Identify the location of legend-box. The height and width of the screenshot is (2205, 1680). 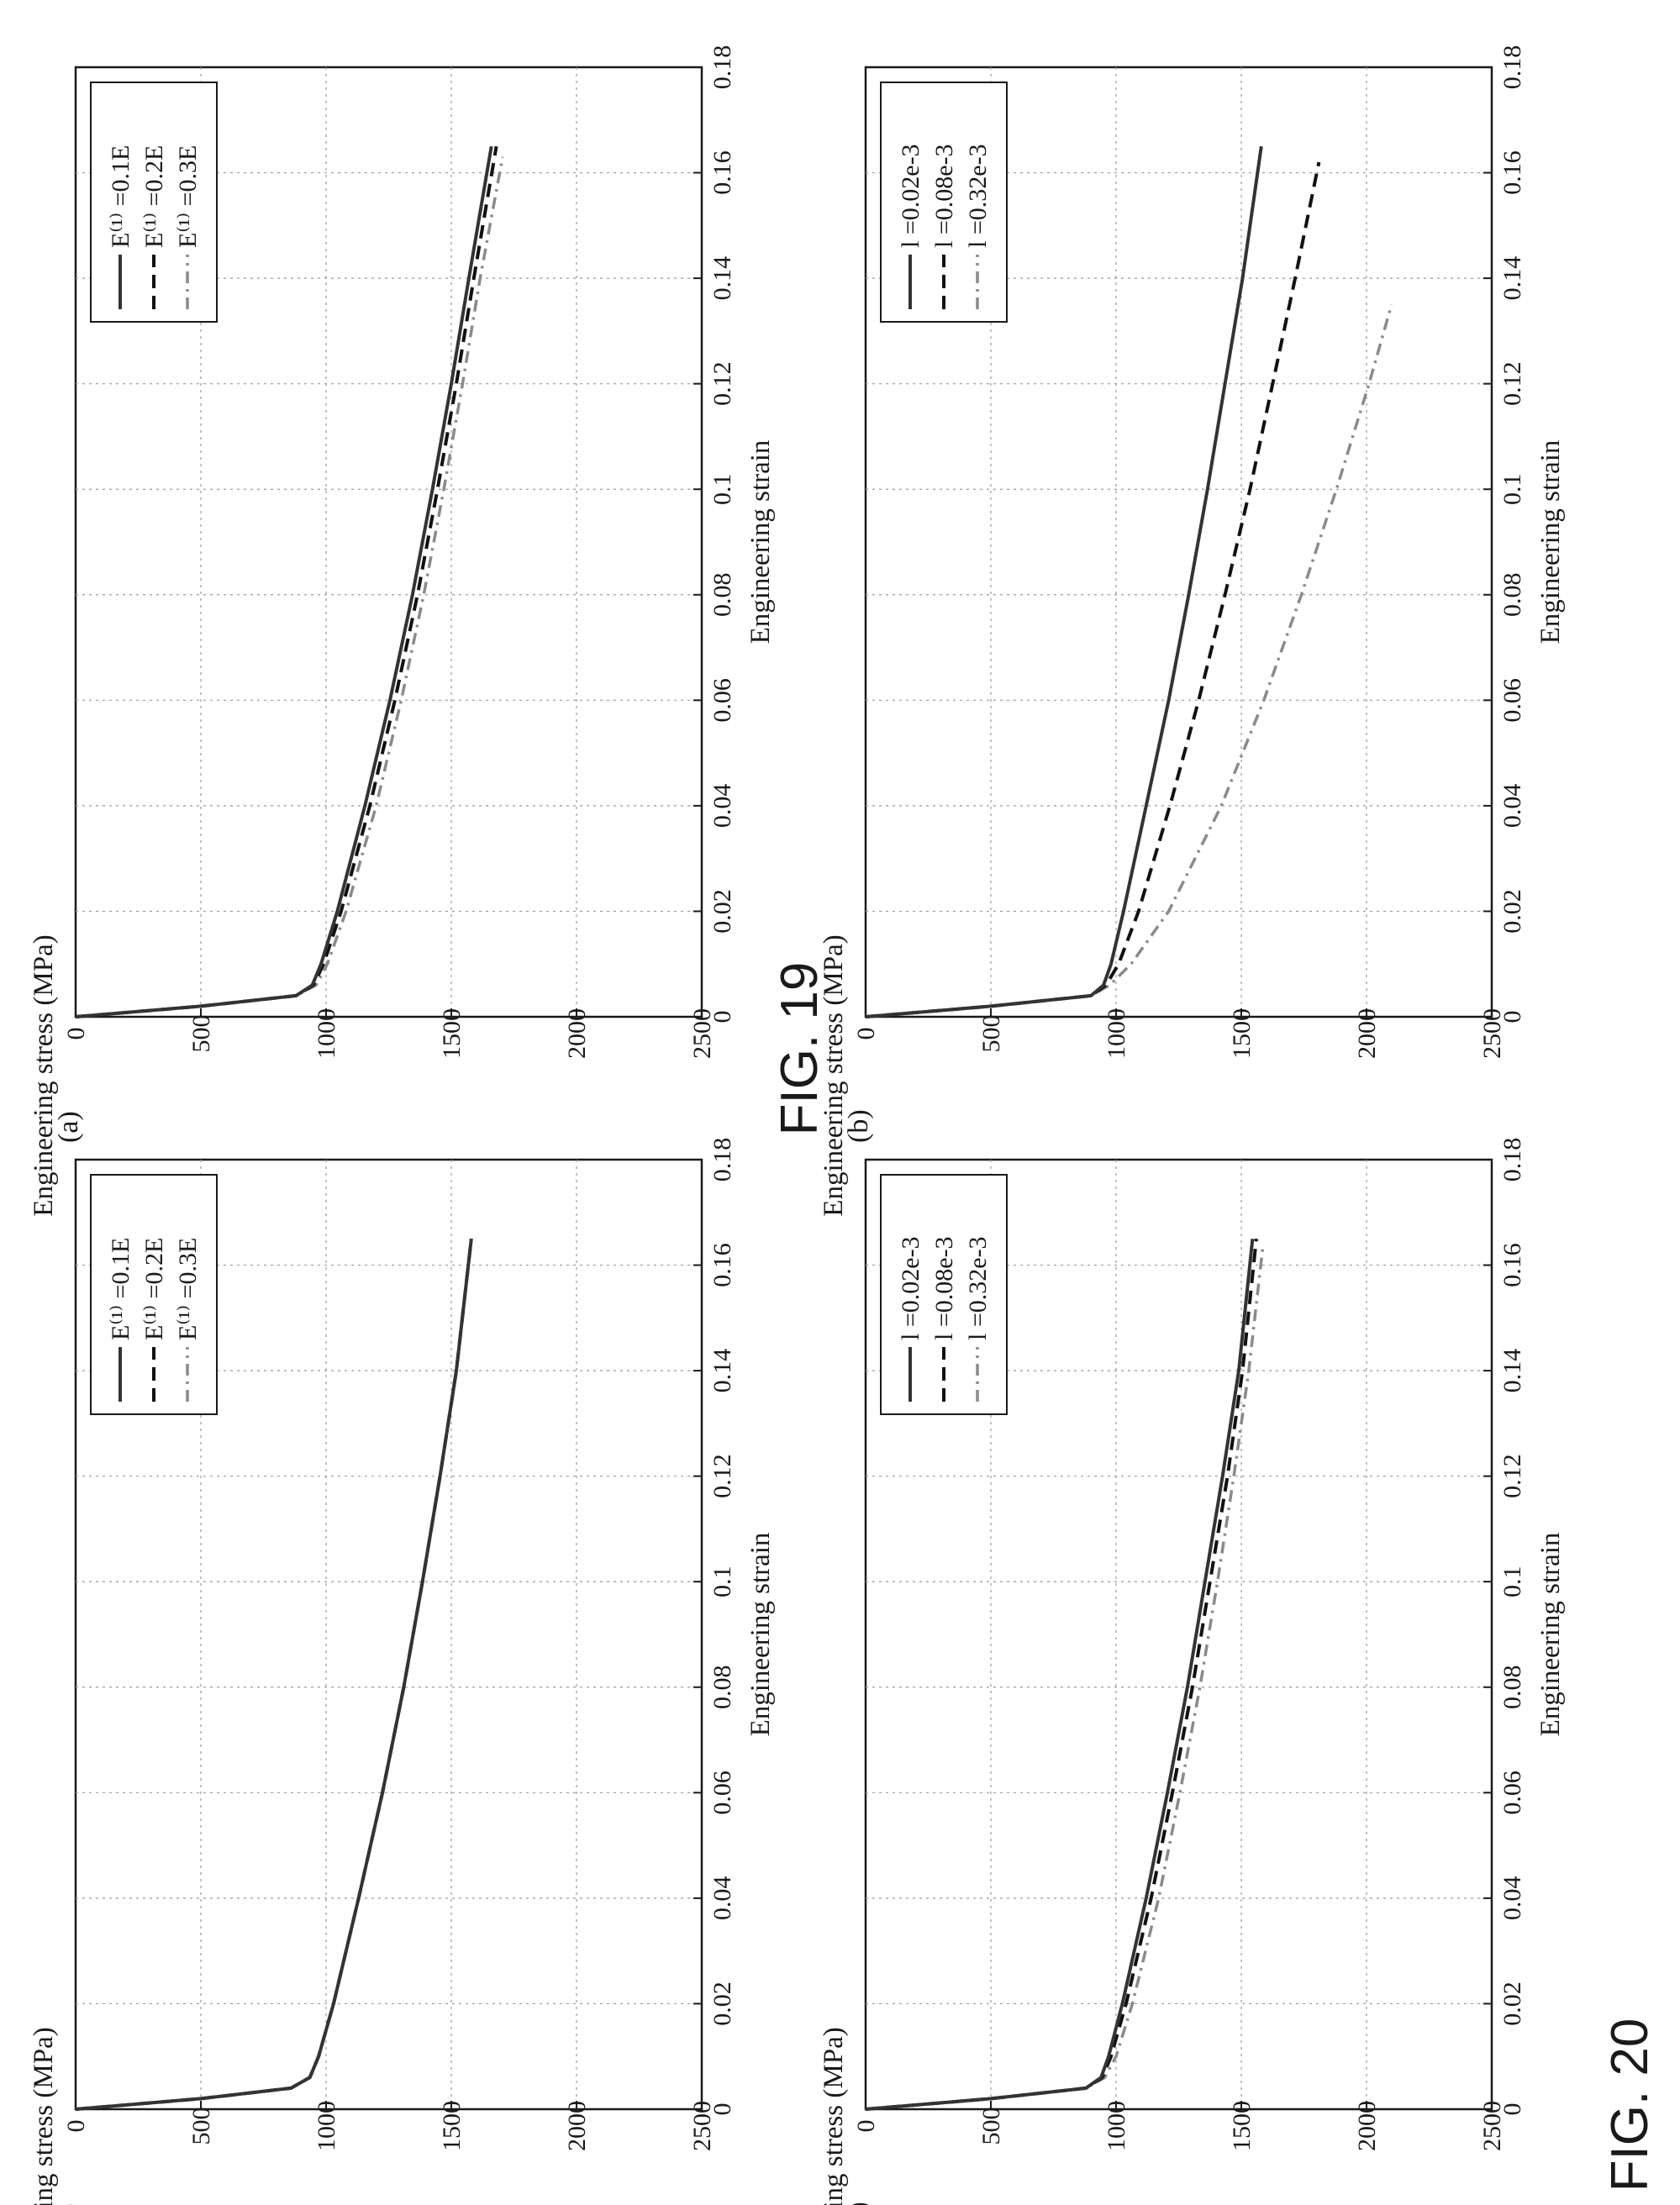
(944, 202).